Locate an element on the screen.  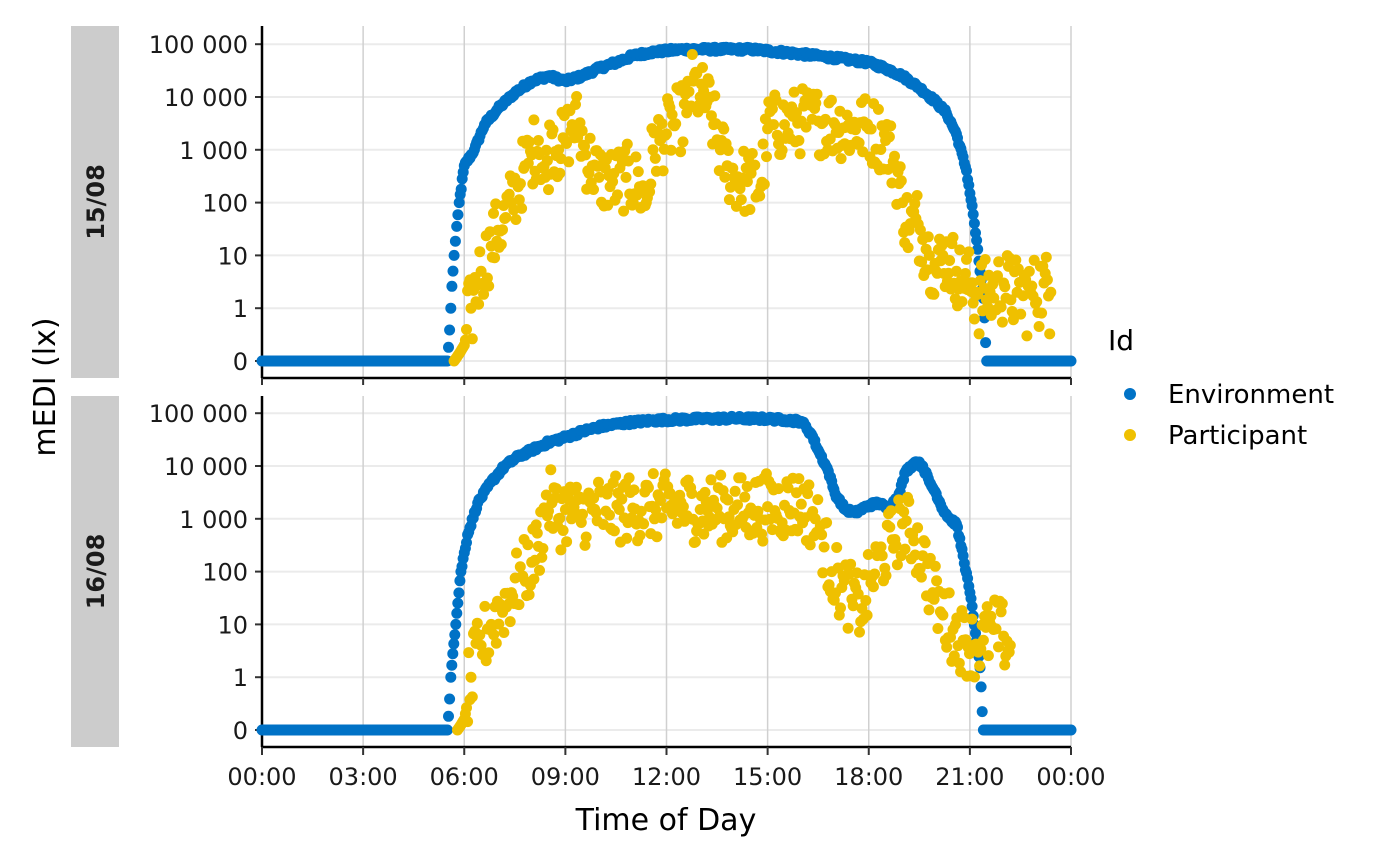
y-tick-label: 10 000 is located at coordinates (206, 98).